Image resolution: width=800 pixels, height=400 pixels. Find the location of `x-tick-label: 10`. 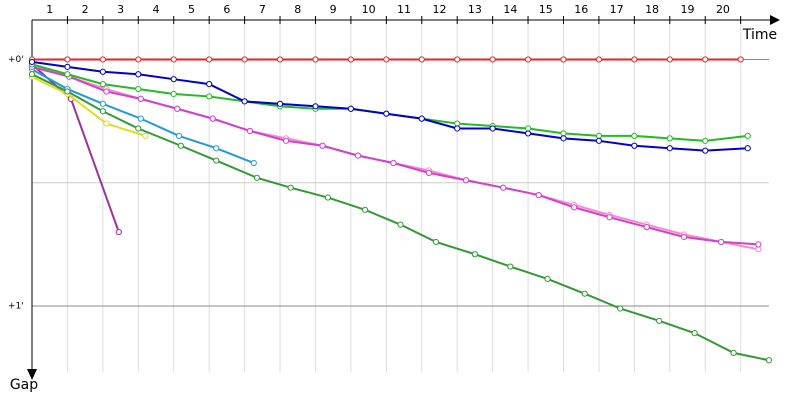

x-tick-label: 10 is located at coordinates (369, 9).